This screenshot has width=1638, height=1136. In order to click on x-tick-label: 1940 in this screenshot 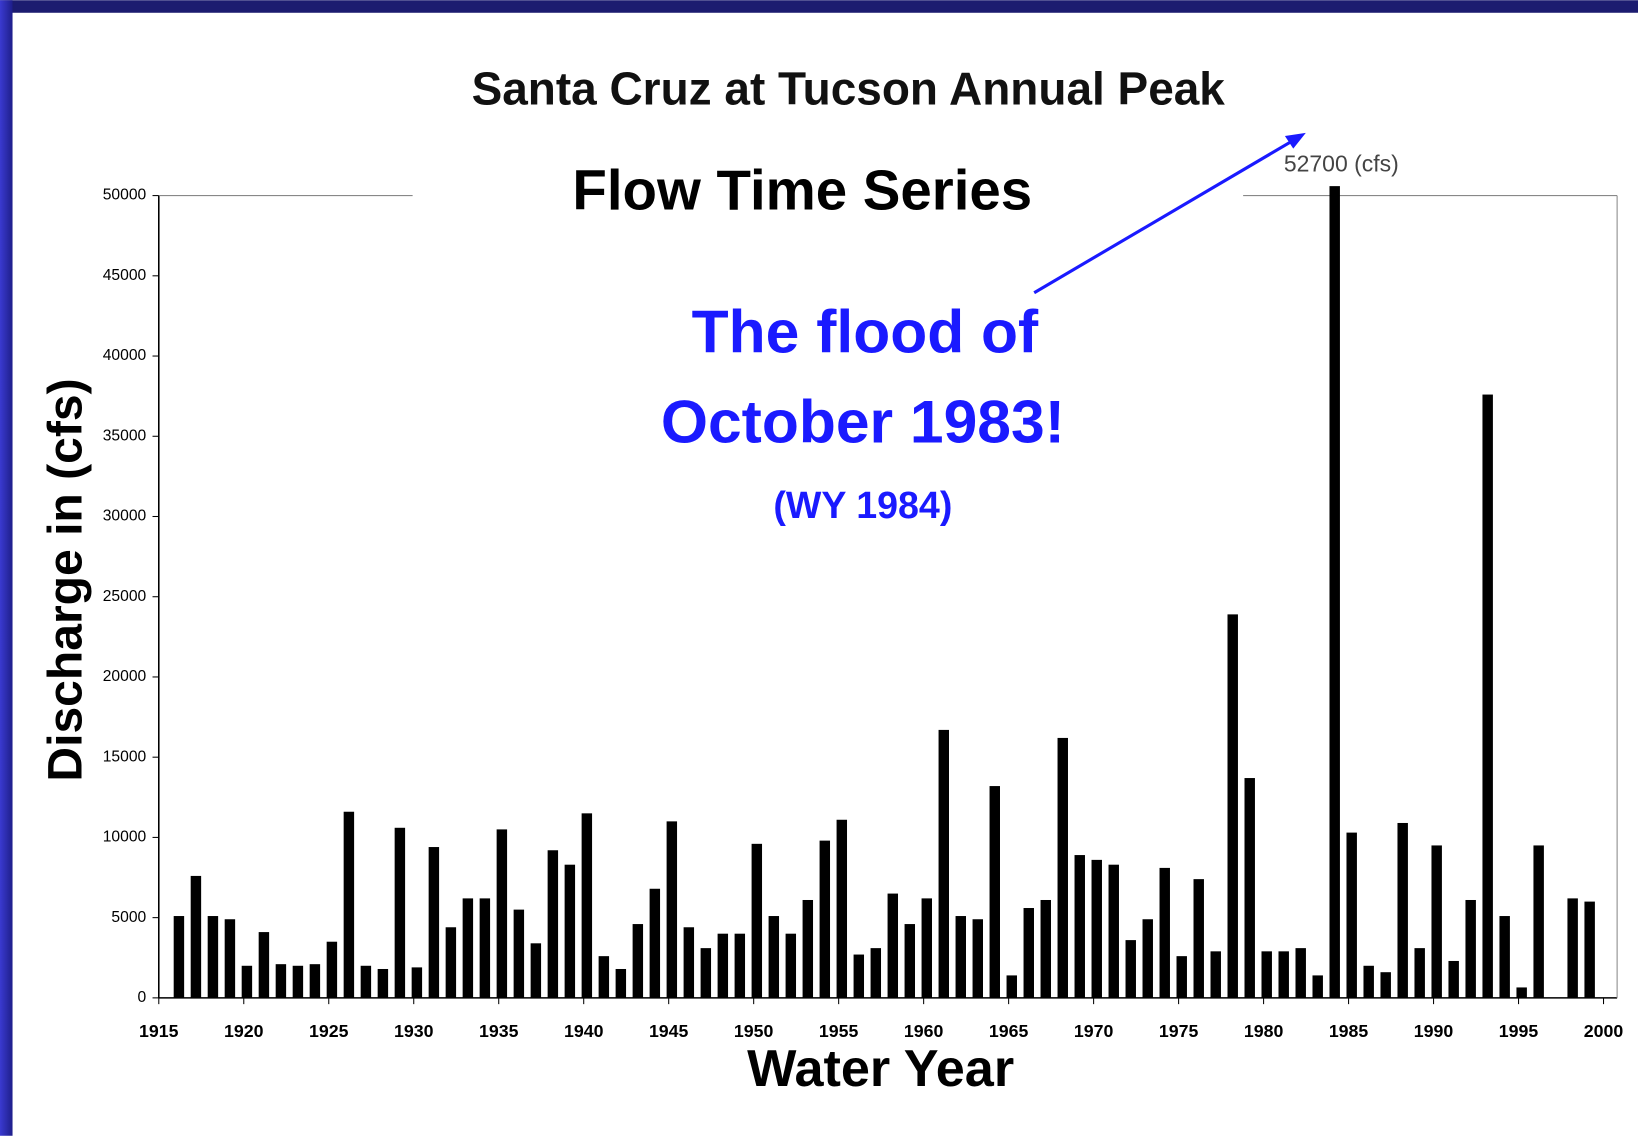, I will do `click(584, 1031)`.